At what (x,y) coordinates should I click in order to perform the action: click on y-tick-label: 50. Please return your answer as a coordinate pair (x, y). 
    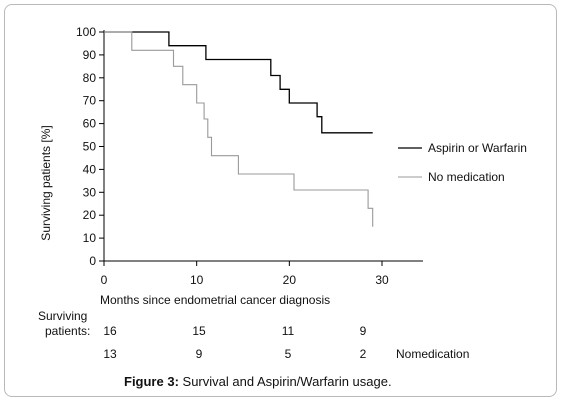
    Looking at the image, I should click on (90, 147).